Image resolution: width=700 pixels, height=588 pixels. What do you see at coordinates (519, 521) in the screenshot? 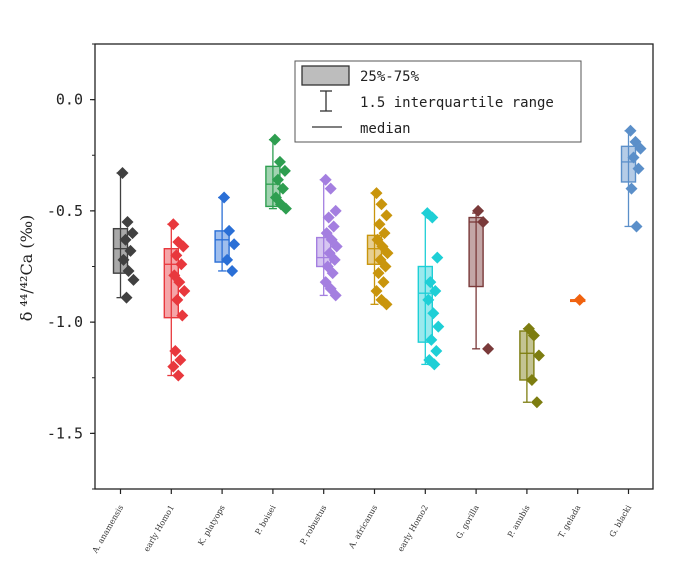
I see `x-tick-label: P. anubis` at bounding box center [519, 521].